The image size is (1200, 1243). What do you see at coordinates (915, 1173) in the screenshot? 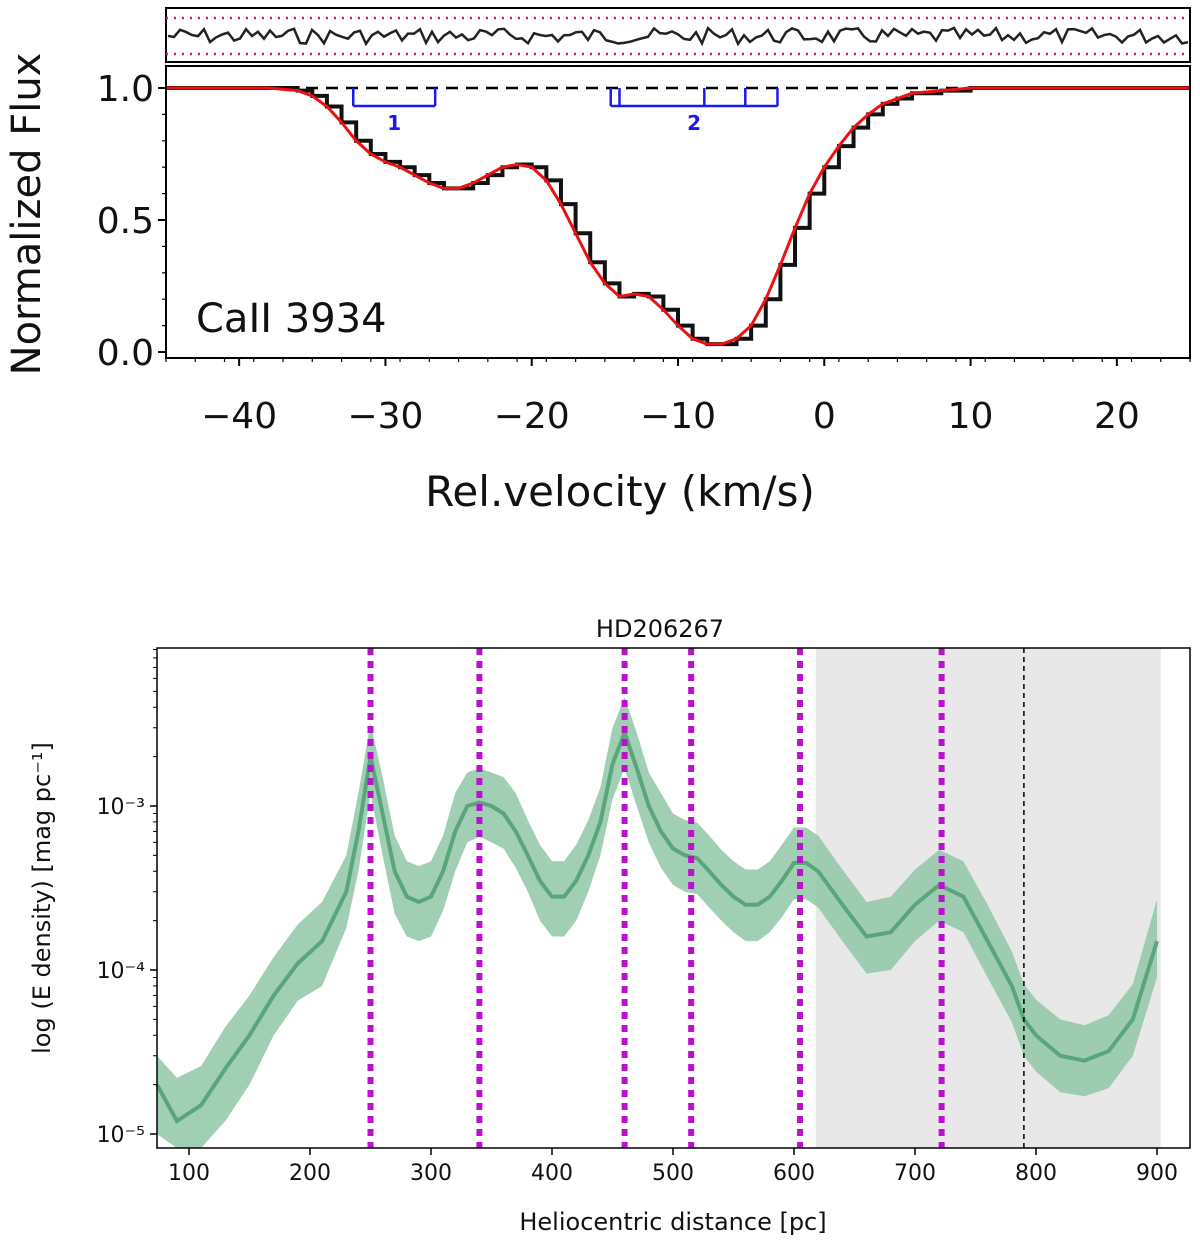
I see `density-x-tick-label: 700` at bounding box center [915, 1173].